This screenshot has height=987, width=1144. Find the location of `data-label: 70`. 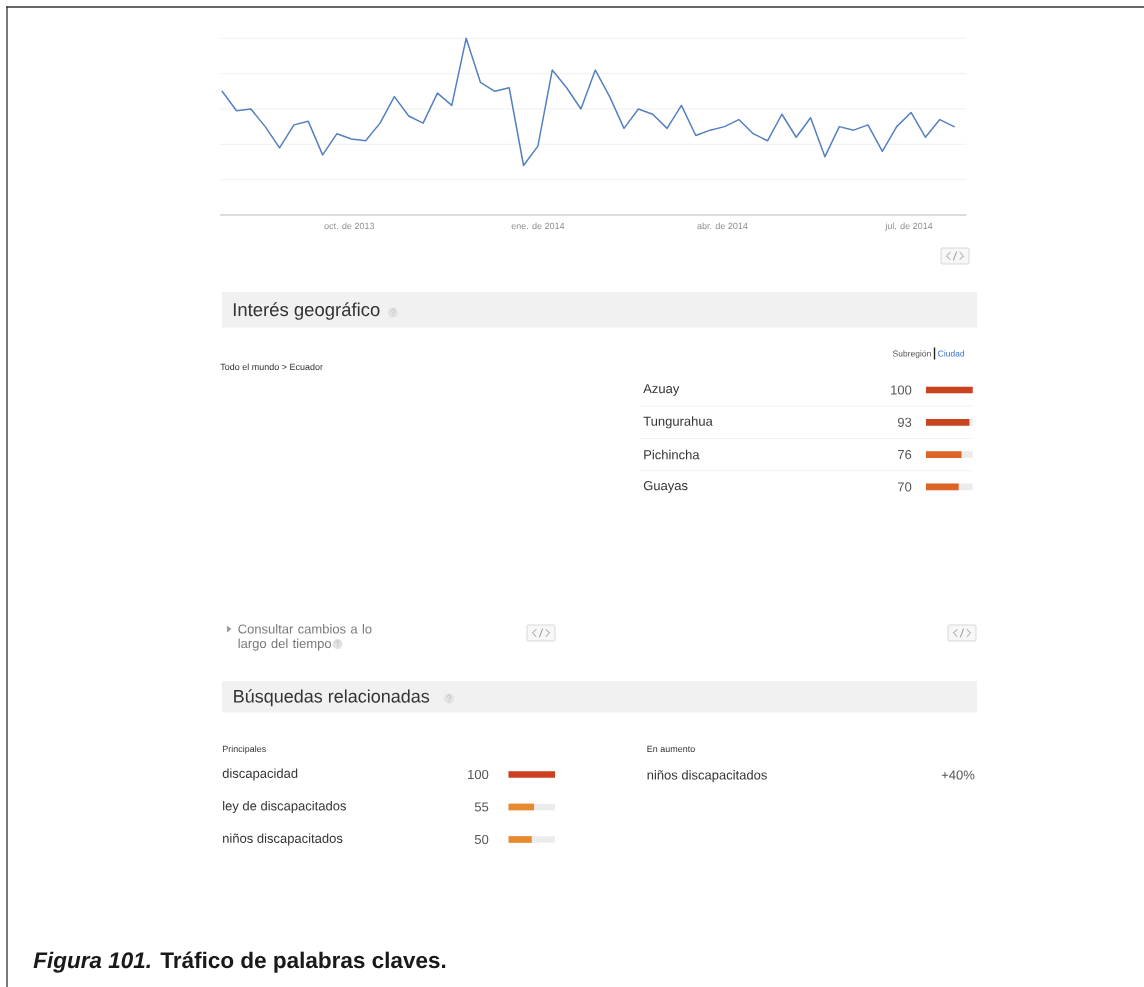

data-label: 70 is located at coordinates (905, 487).